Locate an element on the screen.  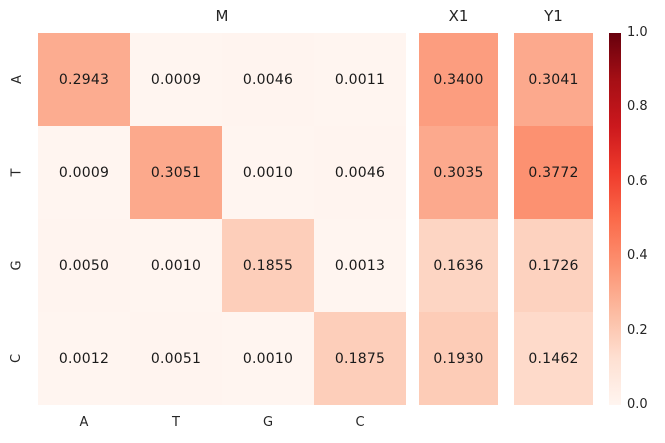
heatmap-cell: 0.3041 is located at coordinates (553, 79).